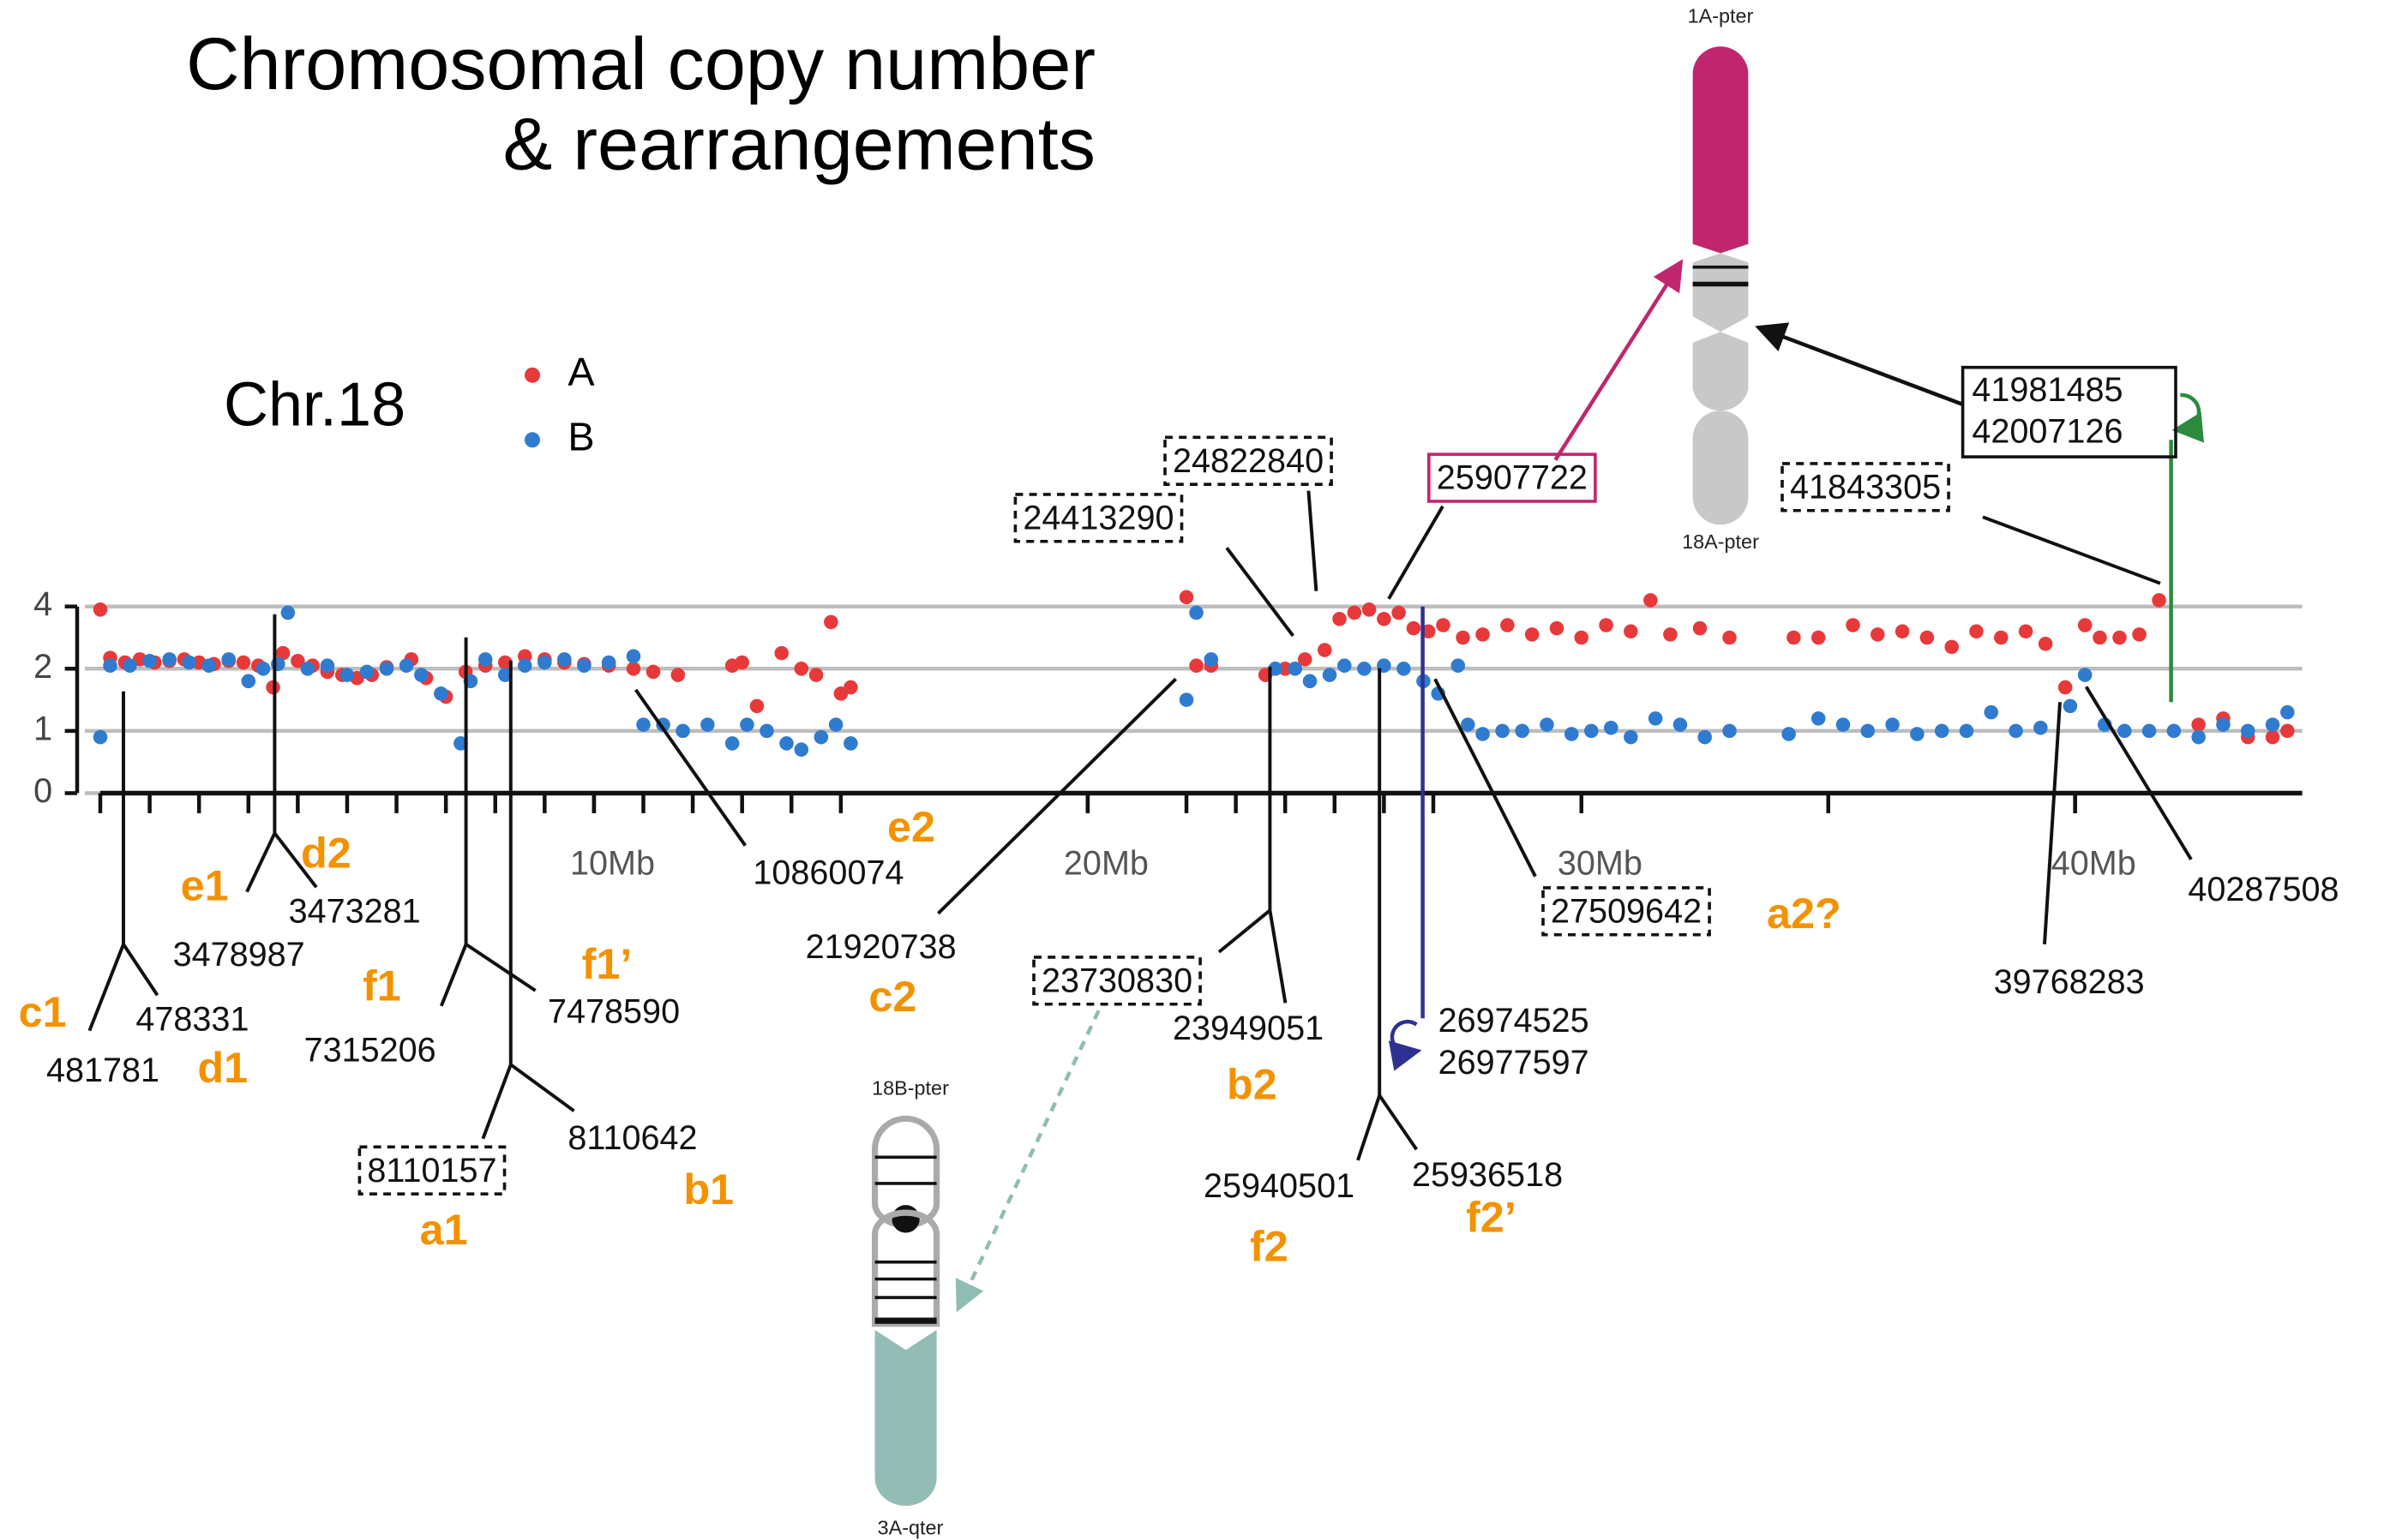 The image size is (2384, 1540). I want to click on breakpoint-label: d1, so click(222, 1067).